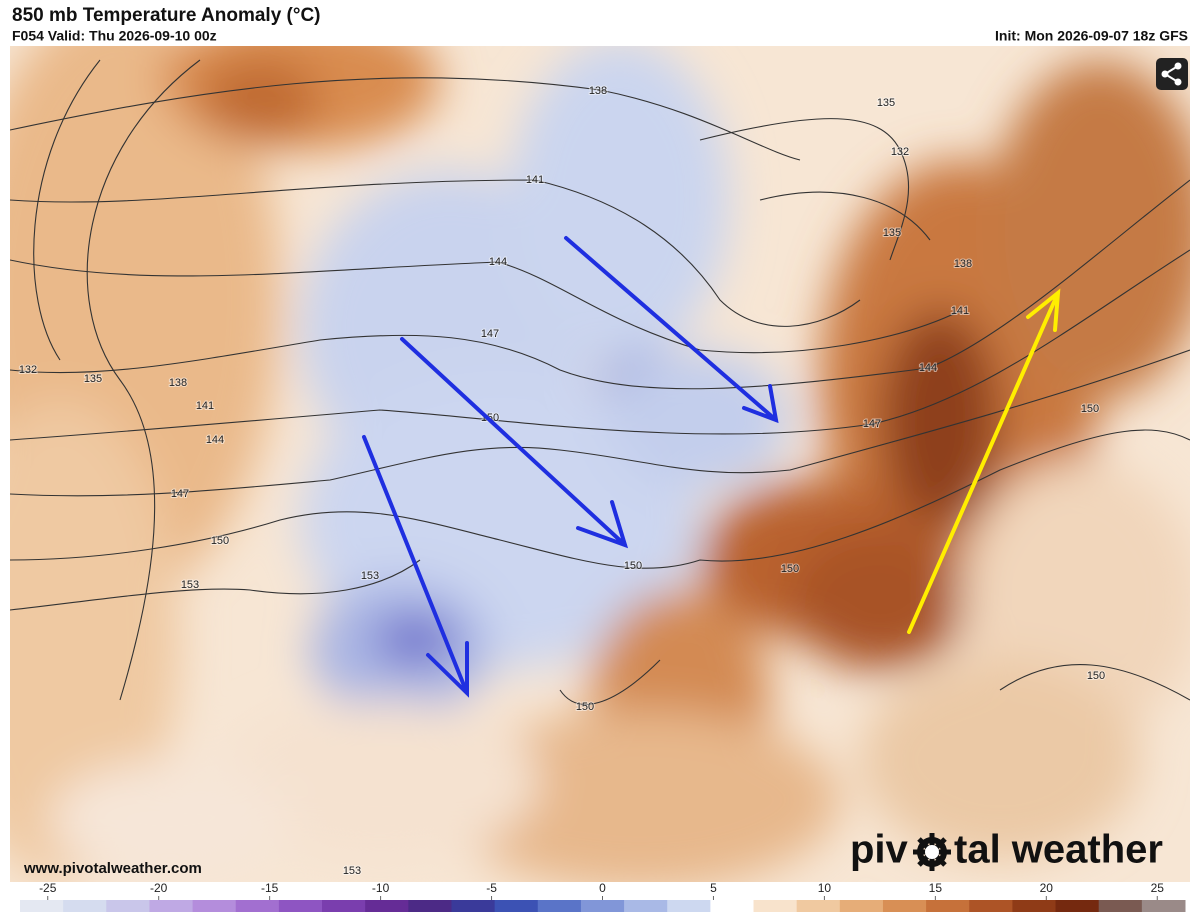  What do you see at coordinates (603, 896) in the screenshot?
I see `colorbar: -25 -20 -15 -10 -5 0 5 10 15 20 25` at bounding box center [603, 896].